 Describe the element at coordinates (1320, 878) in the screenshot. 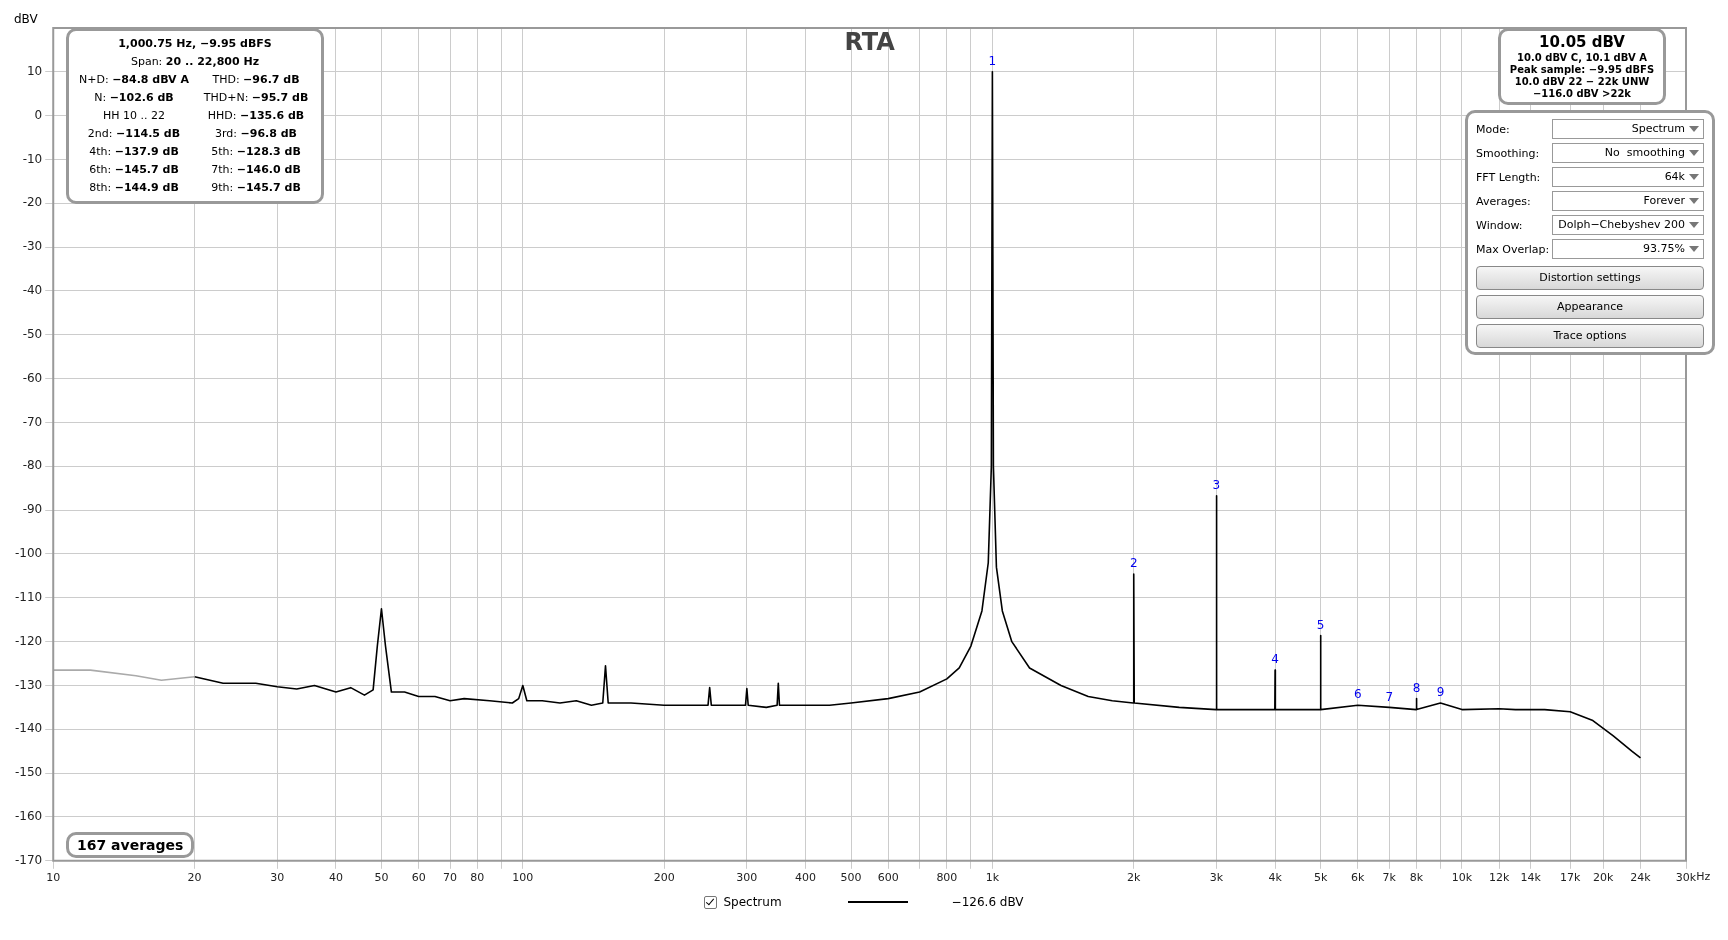

I see `x-tick-label: 5k` at that location.